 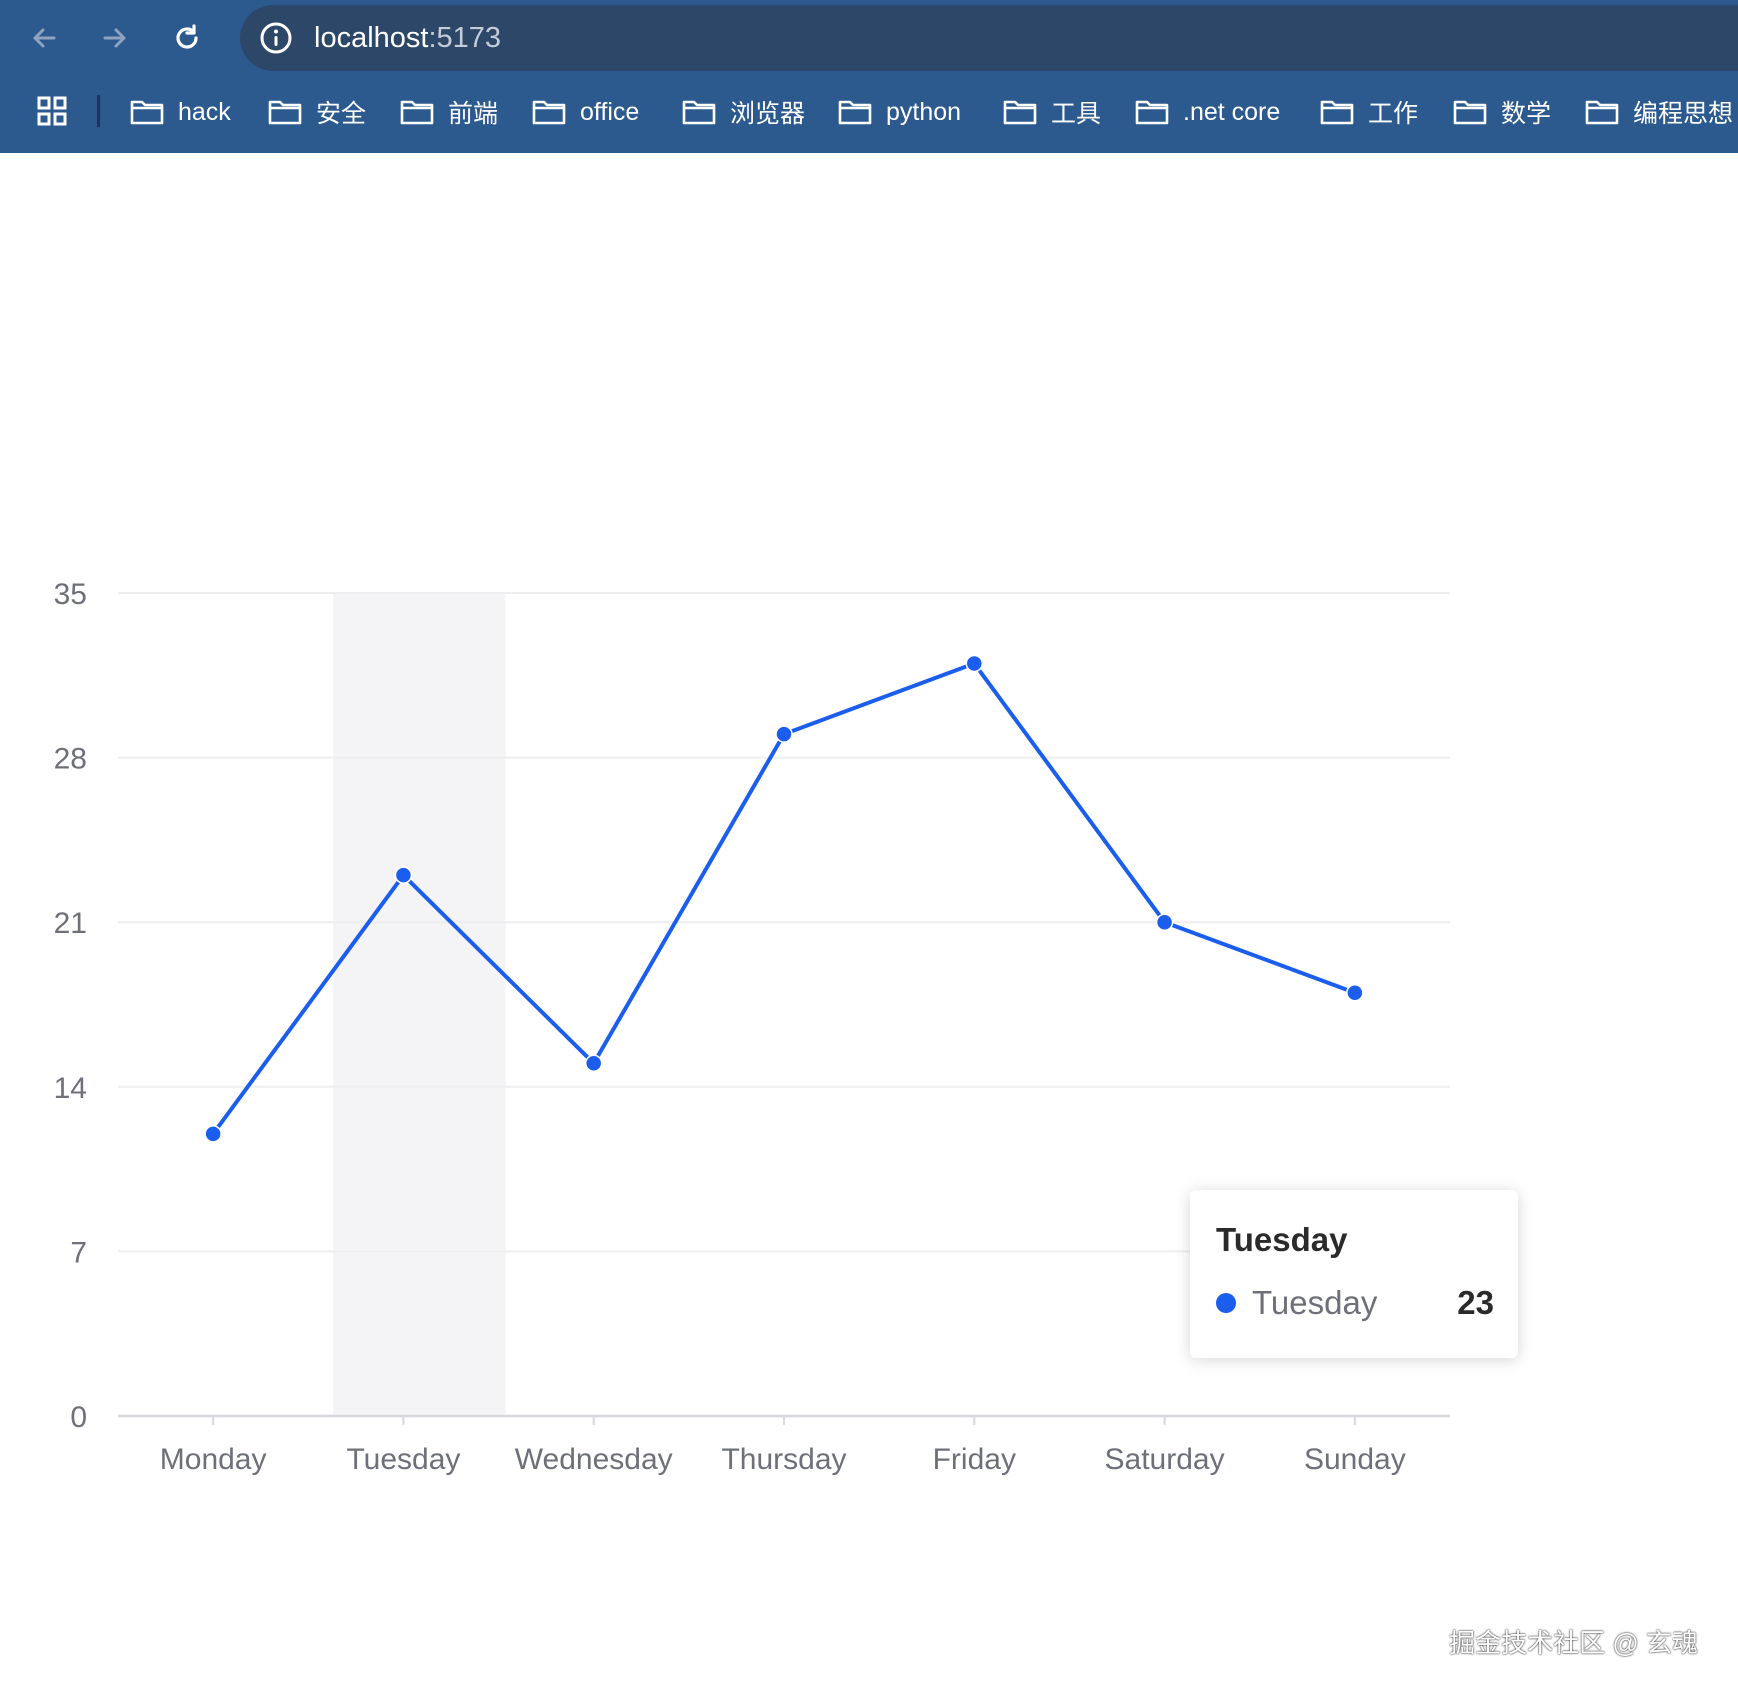 What do you see at coordinates (1282, 1239) in the screenshot?
I see `tooltip-title: Tuesday` at bounding box center [1282, 1239].